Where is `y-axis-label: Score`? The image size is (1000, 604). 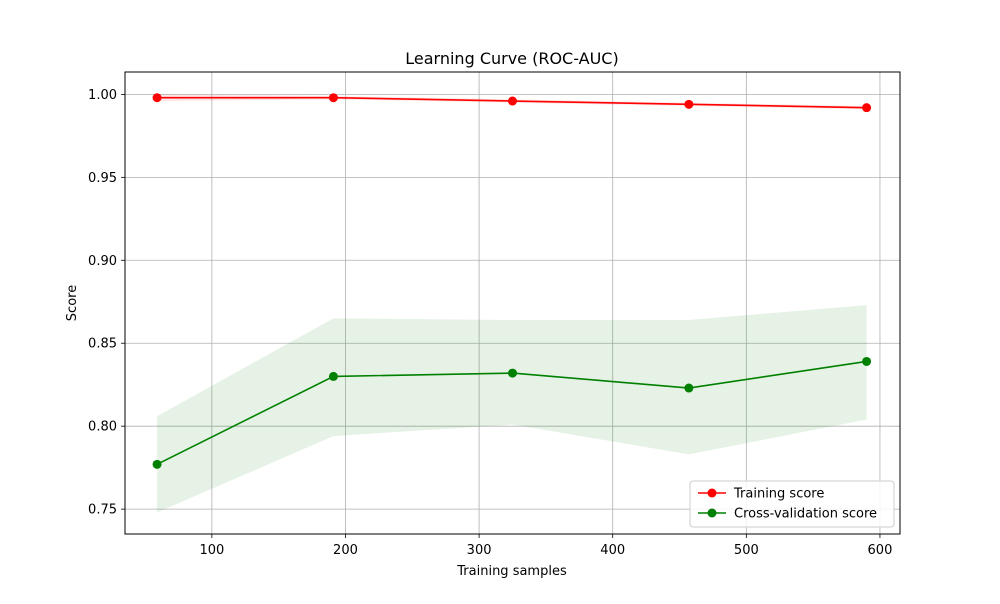 y-axis-label: Score is located at coordinates (72, 303).